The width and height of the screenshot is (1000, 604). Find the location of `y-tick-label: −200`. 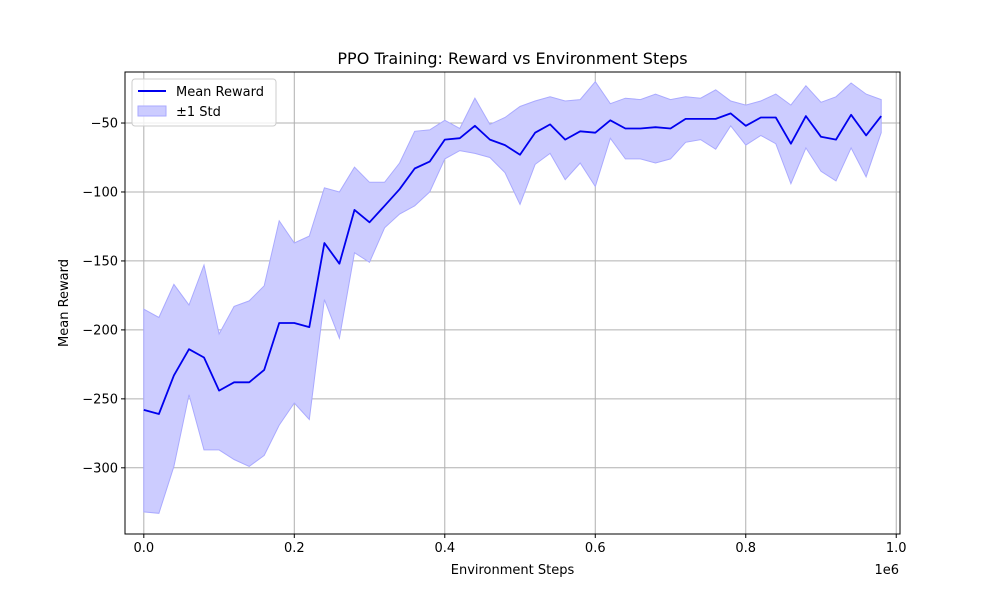

y-tick-label: −200 is located at coordinates (100, 330).